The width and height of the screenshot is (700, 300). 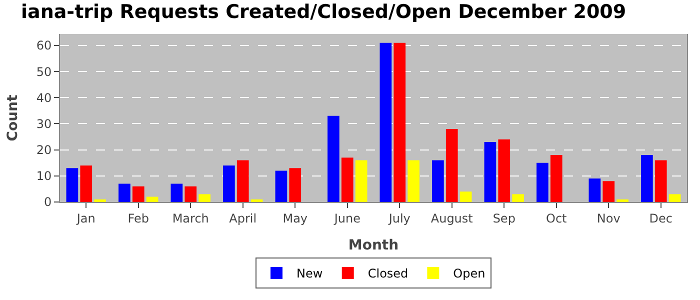 I want to click on x-tick-label: April, so click(x=243, y=218).